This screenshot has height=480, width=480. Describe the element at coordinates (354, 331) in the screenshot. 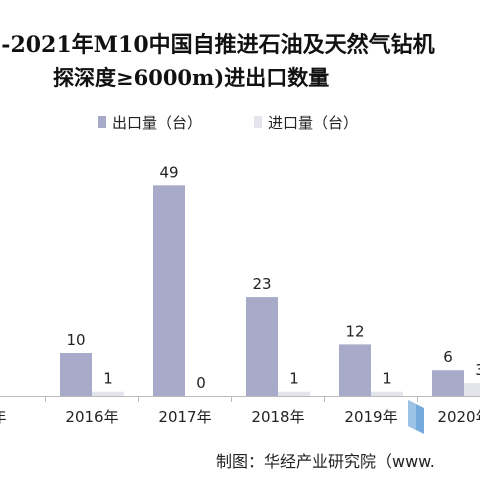

I see `data-label-export-4: 12` at that location.